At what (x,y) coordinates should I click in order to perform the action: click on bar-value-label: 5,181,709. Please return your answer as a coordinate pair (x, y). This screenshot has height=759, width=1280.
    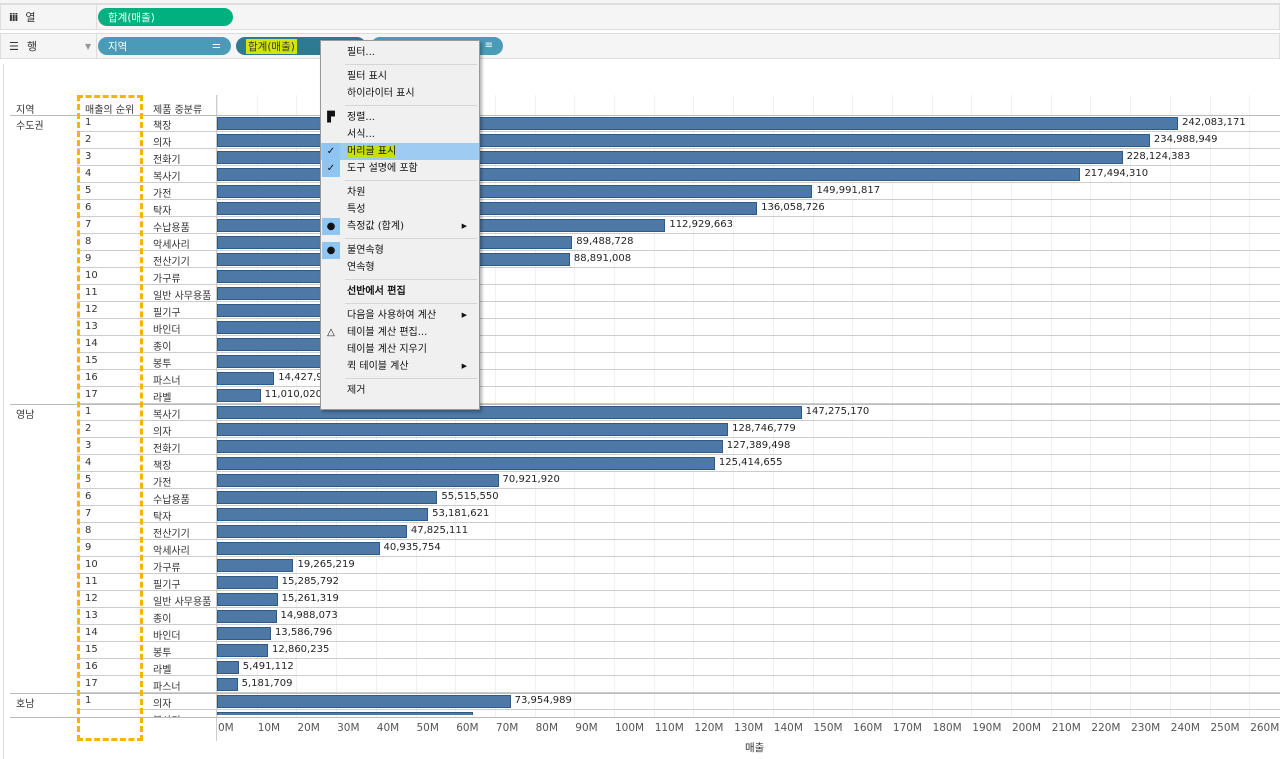
    Looking at the image, I should click on (267, 683).